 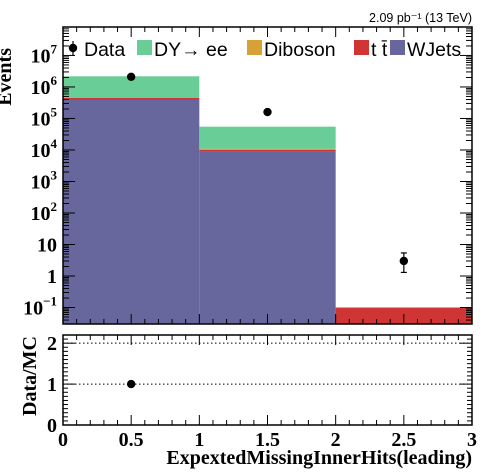 What do you see at coordinates (47, 246) in the screenshot?
I see `y-tick-label: 10` at bounding box center [47, 246].